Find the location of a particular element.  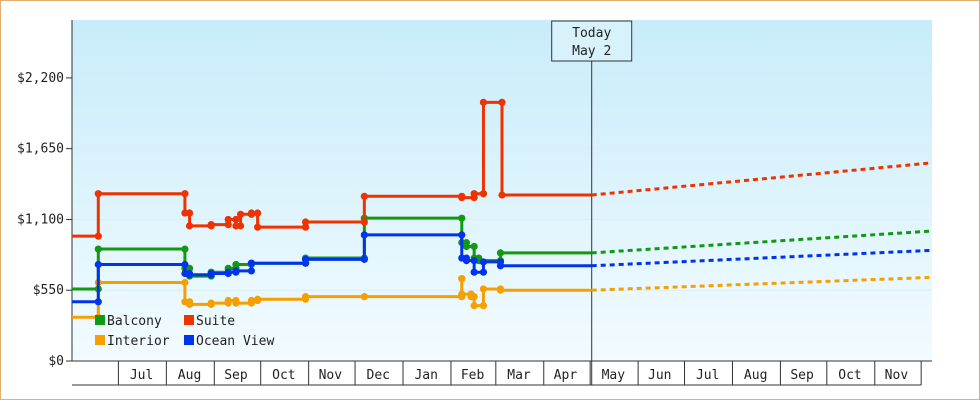

legend-label-ocean-view: Ocean View is located at coordinates (235, 341).